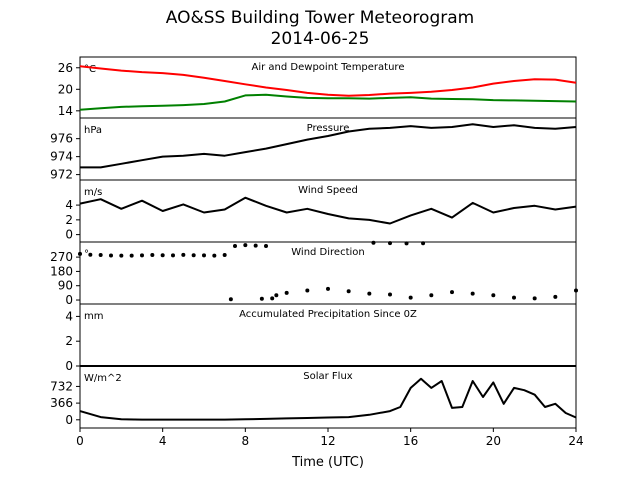 The height and width of the screenshot is (480, 640). Describe the element at coordinates (61, 271) in the screenshot. I see `y-tick-label-3-1: 180` at that location.